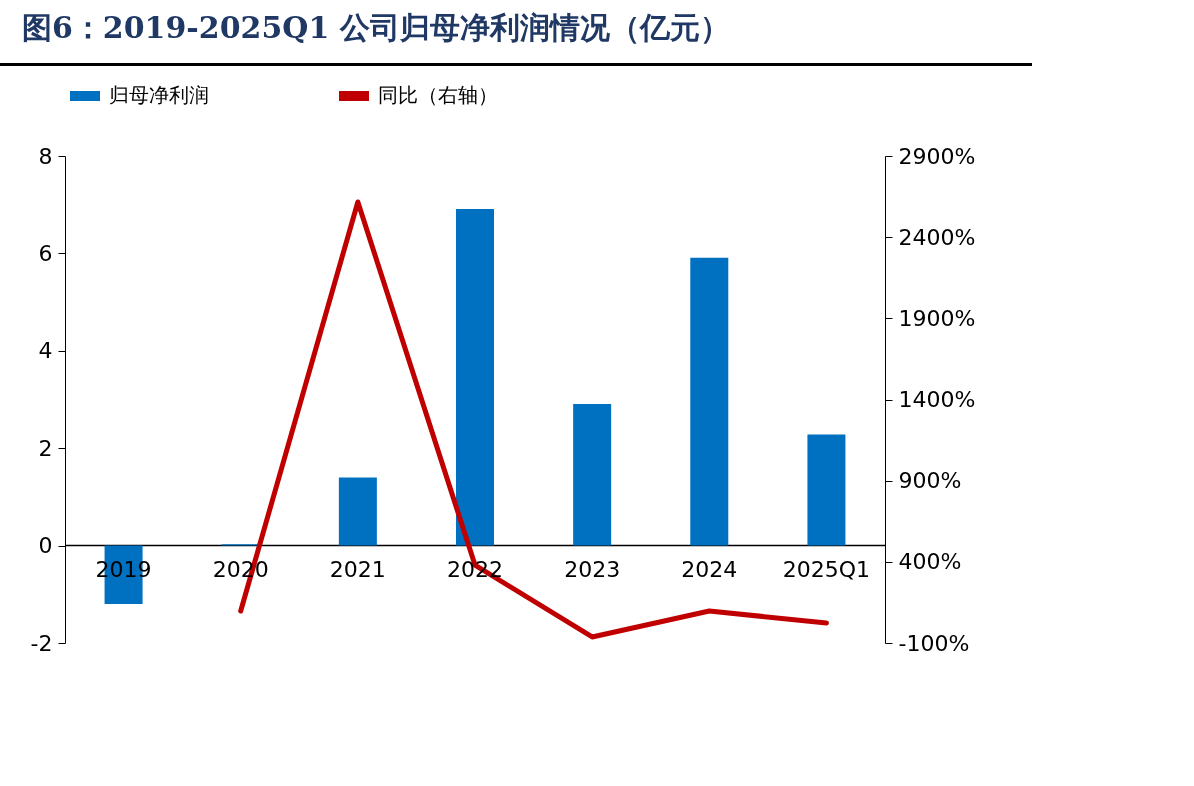  I want to click on y-tick-label: 6, so click(45, 253).